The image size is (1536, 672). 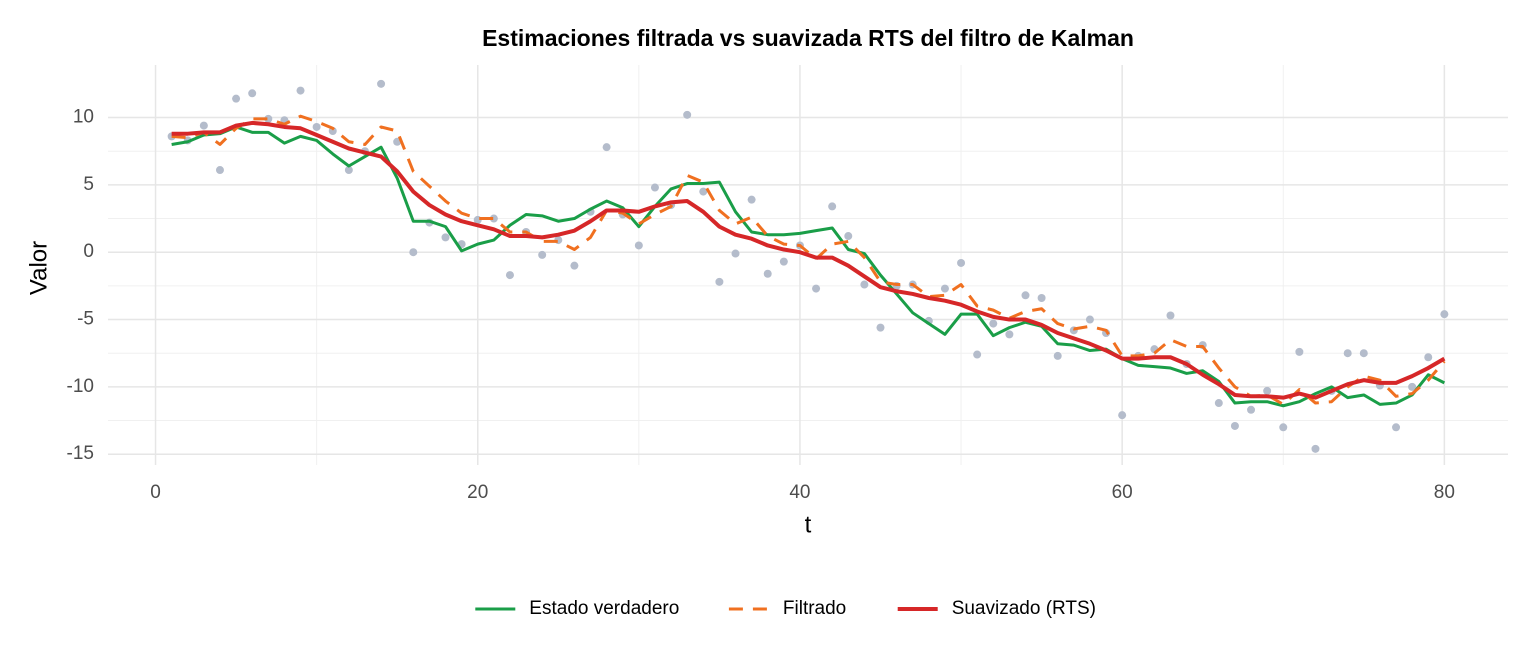 What do you see at coordinates (88, 251) in the screenshot?
I see `y-tick-label: 0` at bounding box center [88, 251].